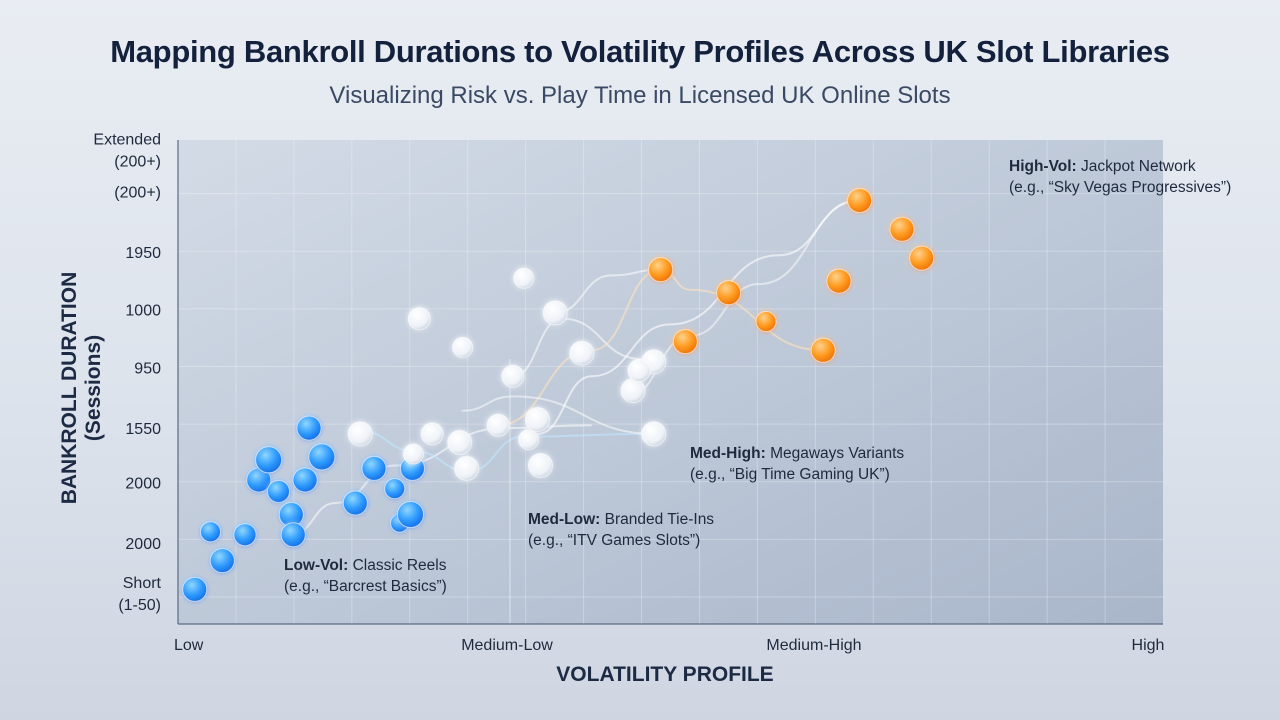 This screenshot has height=720, width=1280. I want to click on y-tick-label: Extended (200+), so click(127, 150).